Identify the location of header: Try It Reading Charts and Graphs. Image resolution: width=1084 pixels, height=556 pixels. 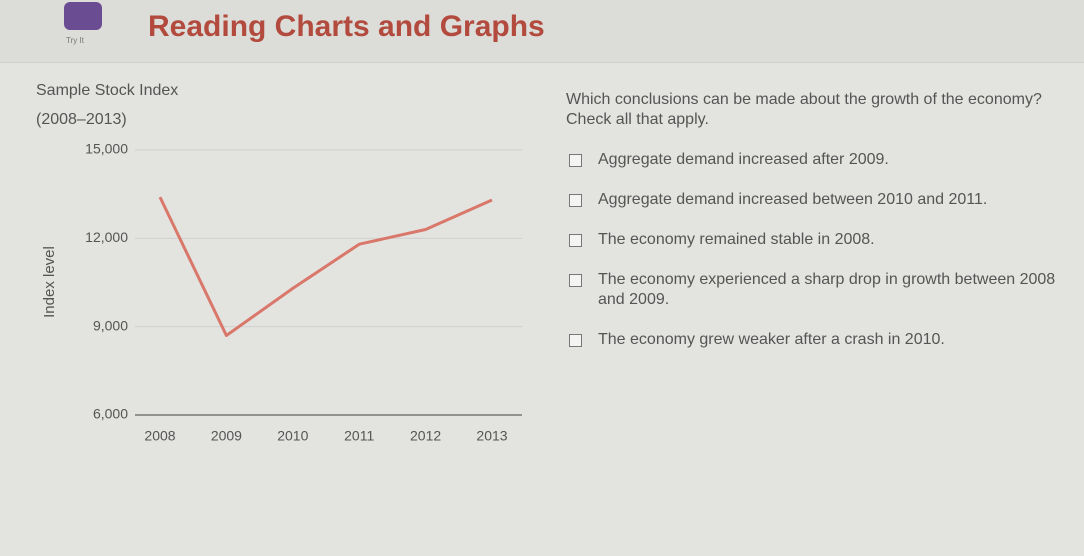
(542, 31).